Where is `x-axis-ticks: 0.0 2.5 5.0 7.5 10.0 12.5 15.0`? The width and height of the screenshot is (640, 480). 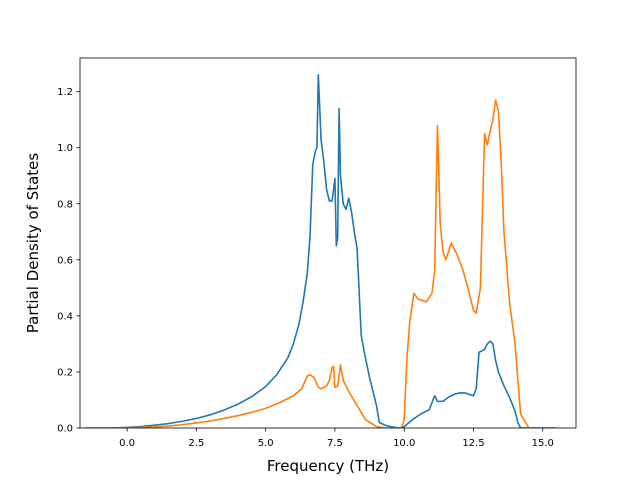
x-axis-ticks: 0.0 2.5 5.0 7.5 10.0 12.5 15.0 is located at coordinates (336, 438).